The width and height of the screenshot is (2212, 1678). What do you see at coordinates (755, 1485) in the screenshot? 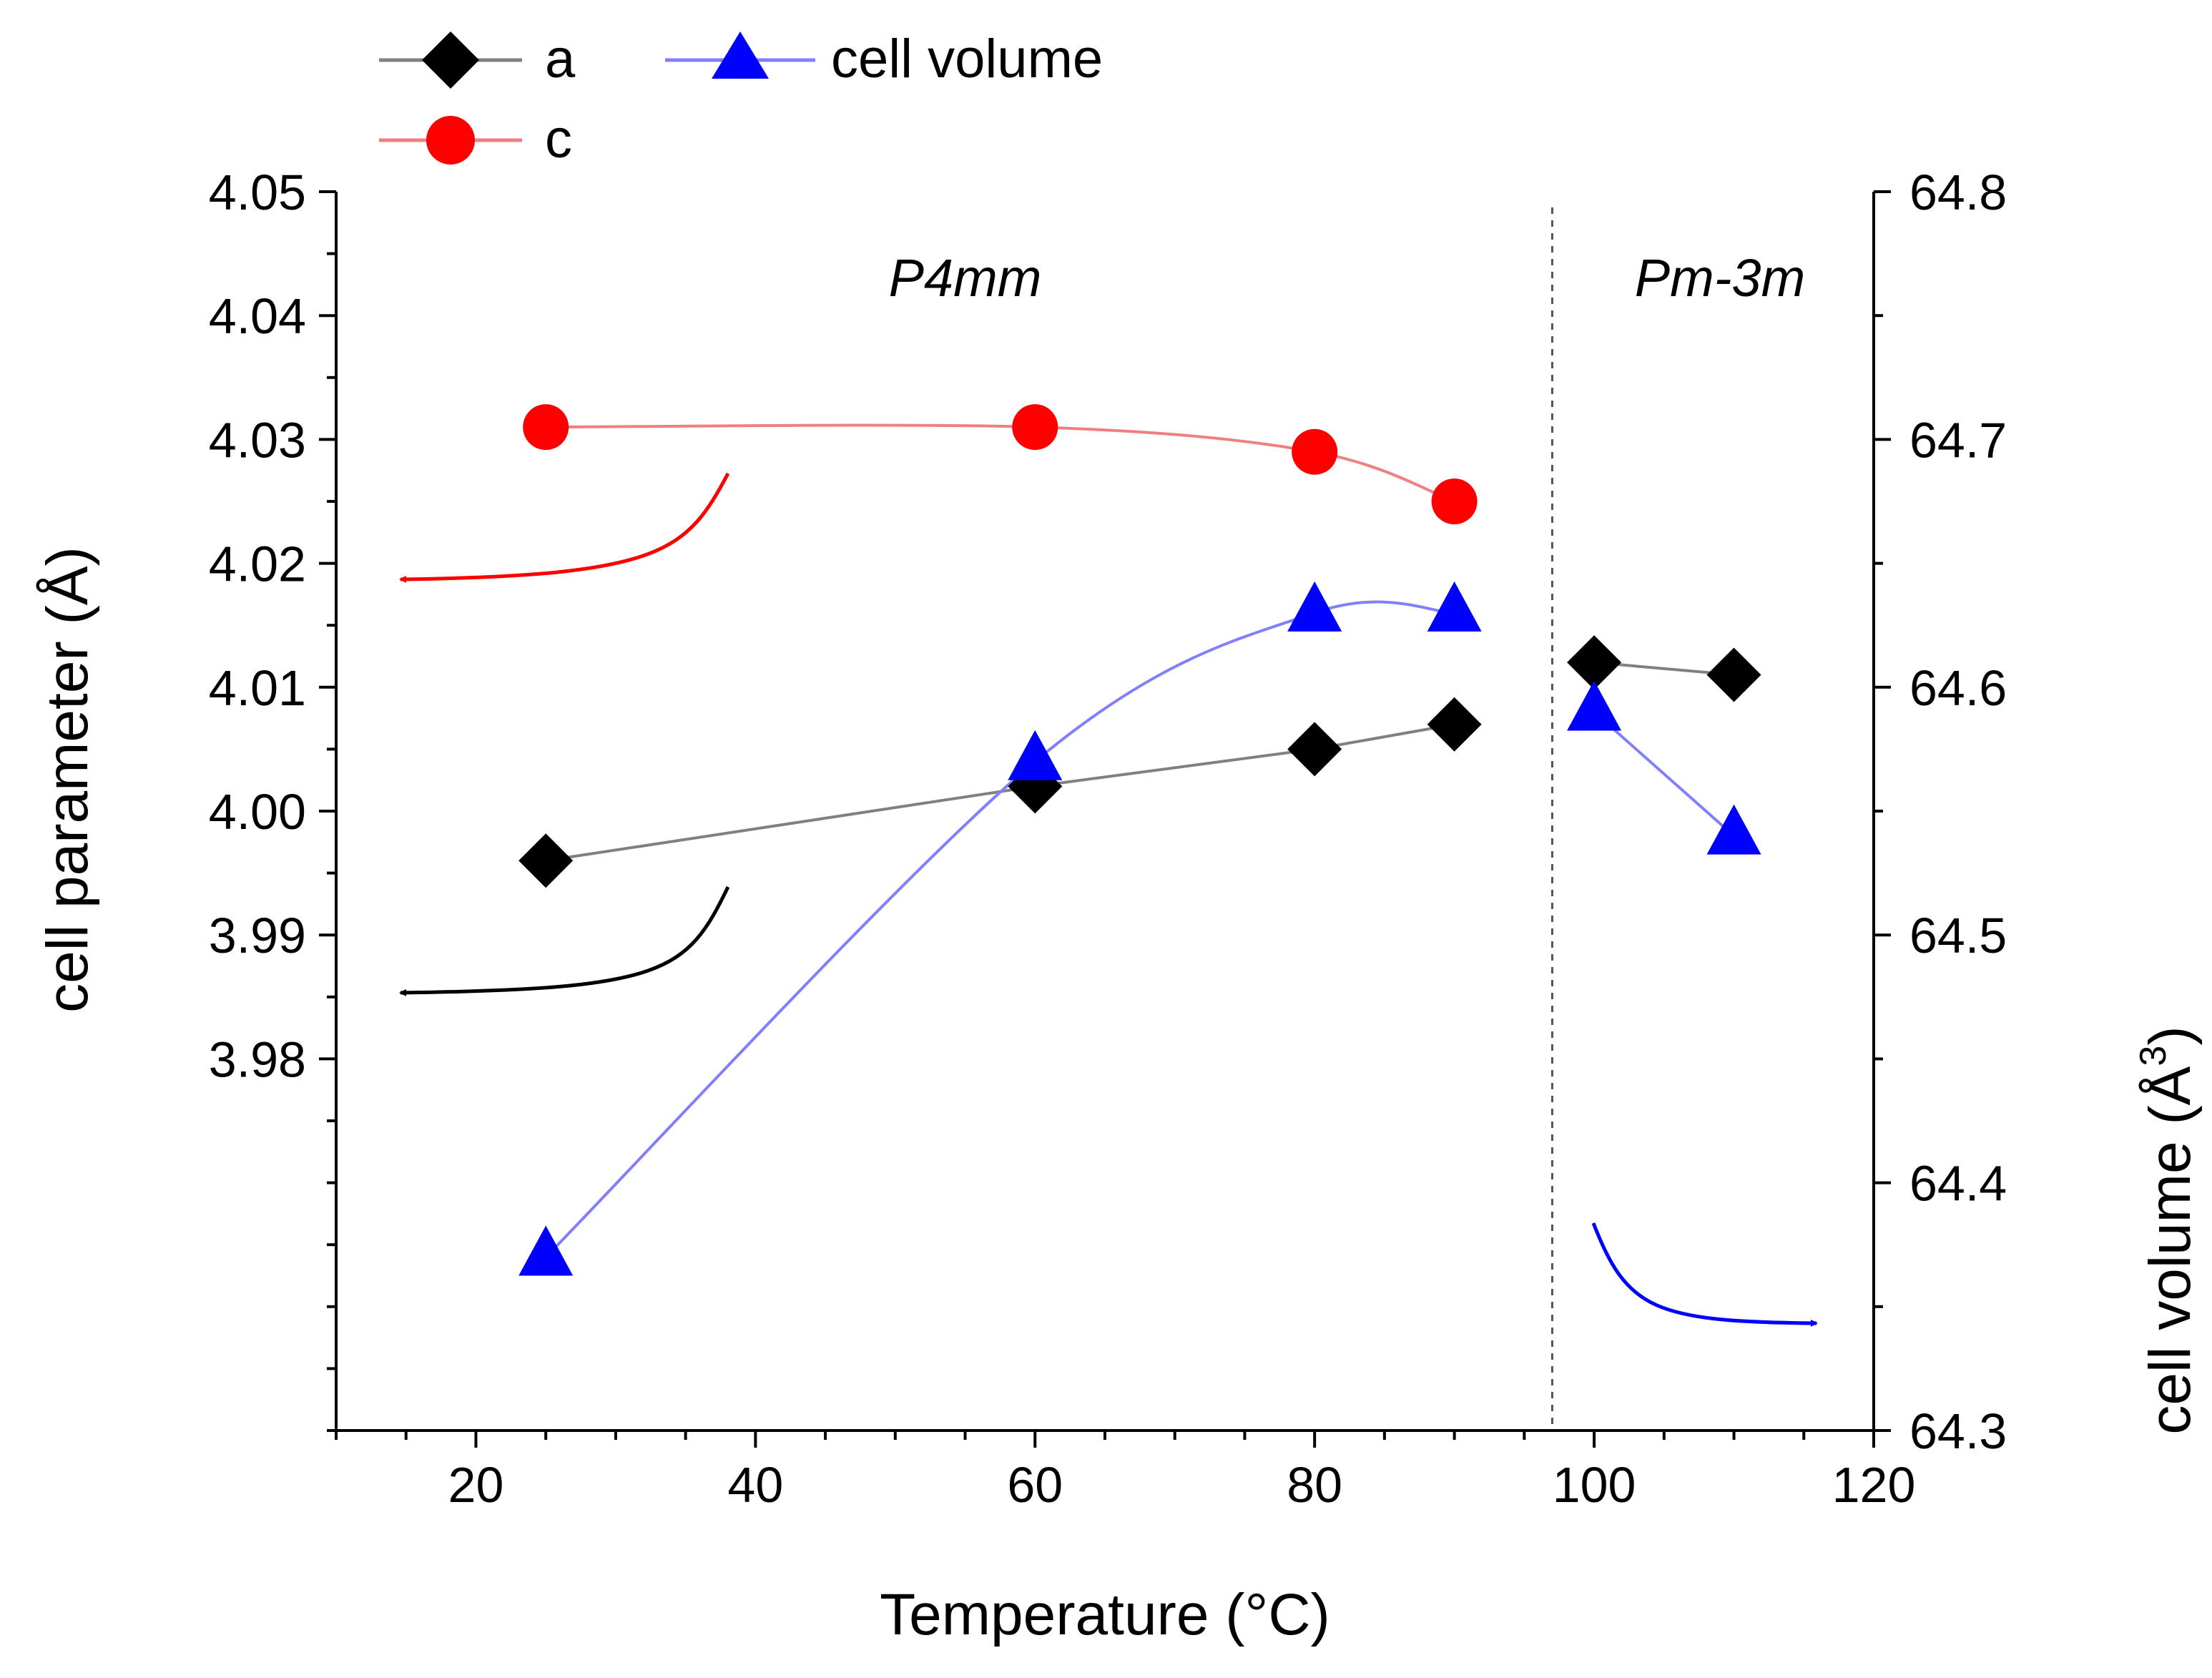
I see `x-tick-label: 40` at bounding box center [755, 1485].